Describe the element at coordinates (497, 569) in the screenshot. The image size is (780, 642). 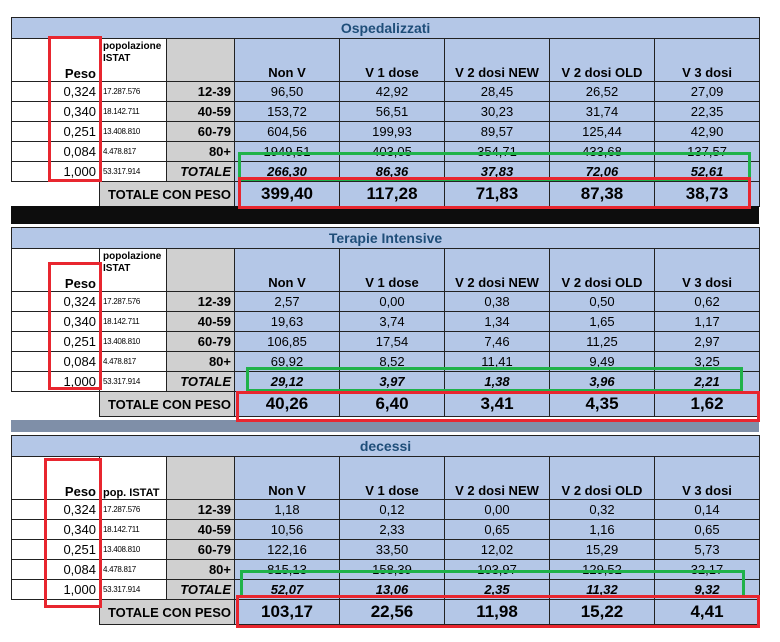
I see `value-cell: 103,97` at that location.